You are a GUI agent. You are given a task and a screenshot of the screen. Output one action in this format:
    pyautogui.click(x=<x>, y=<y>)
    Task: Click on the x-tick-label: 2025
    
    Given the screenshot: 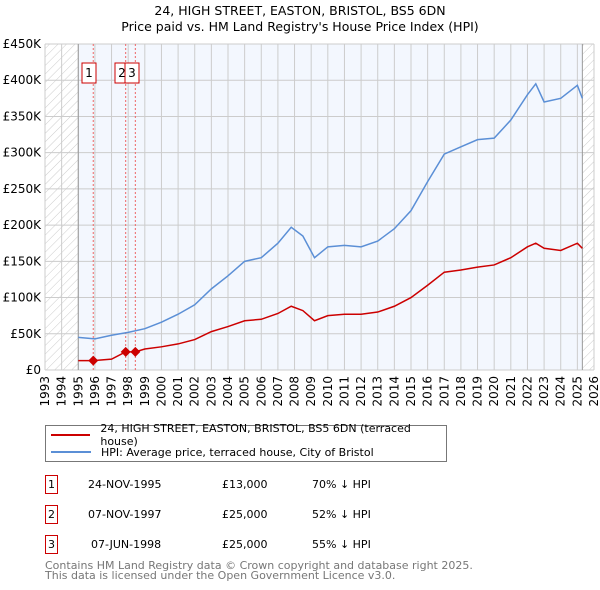 What is the action you would take?
    pyautogui.click(x=577, y=391)
    